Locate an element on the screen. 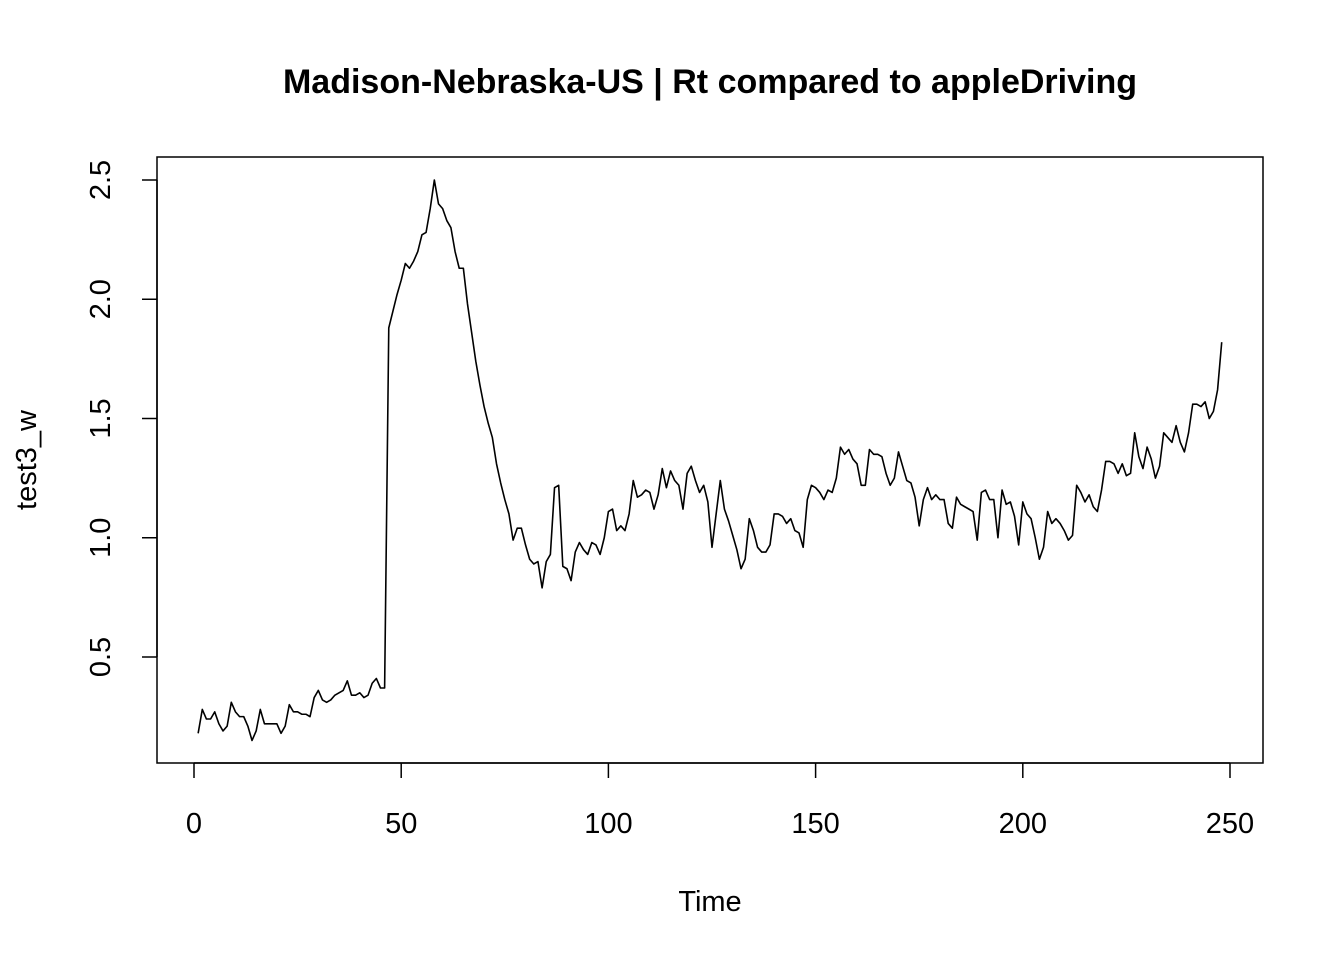  y-tick-label: 0.5 is located at coordinates (101, 657).